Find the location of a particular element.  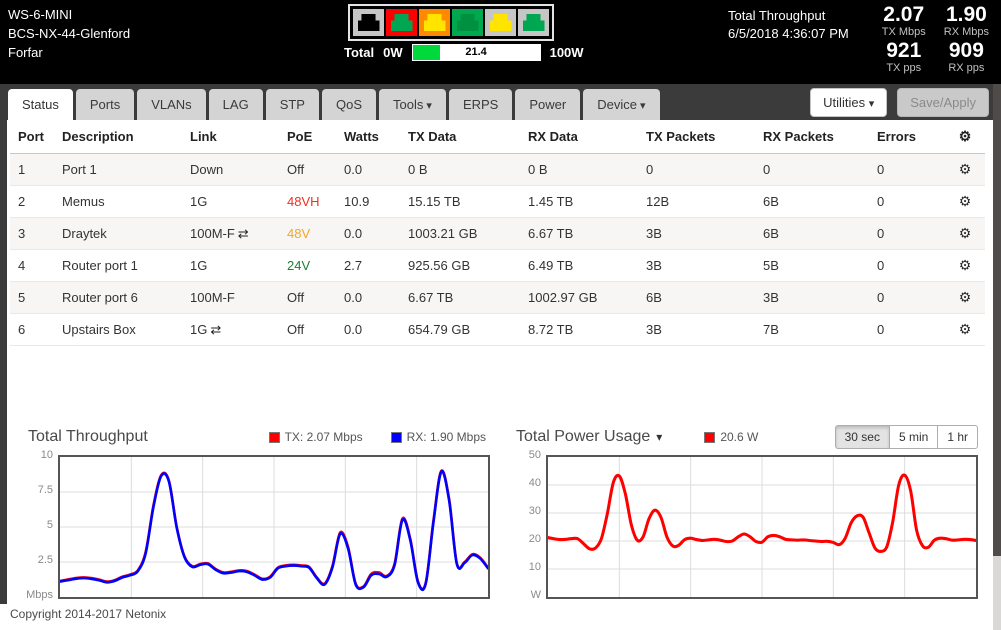

port-5-status-icon is located at coordinates (500, 22).